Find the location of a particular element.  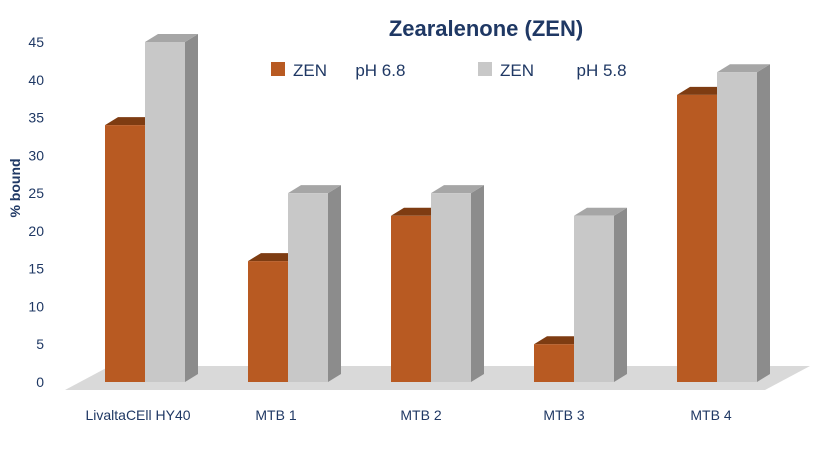

y-tick-label: 40 is located at coordinates (36, 80).